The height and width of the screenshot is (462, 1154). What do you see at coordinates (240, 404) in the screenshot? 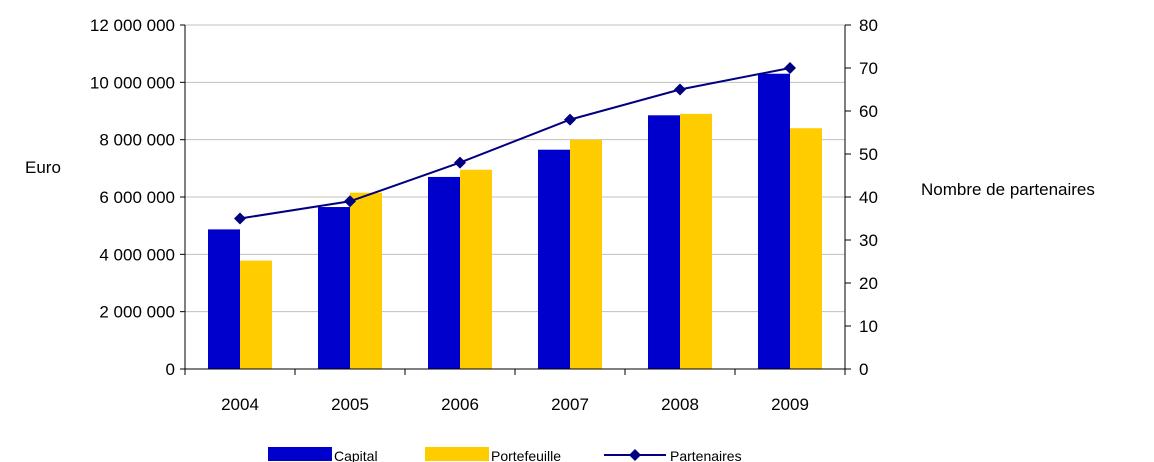
I see `x-tick-label-2004: 2004` at bounding box center [240, 404].